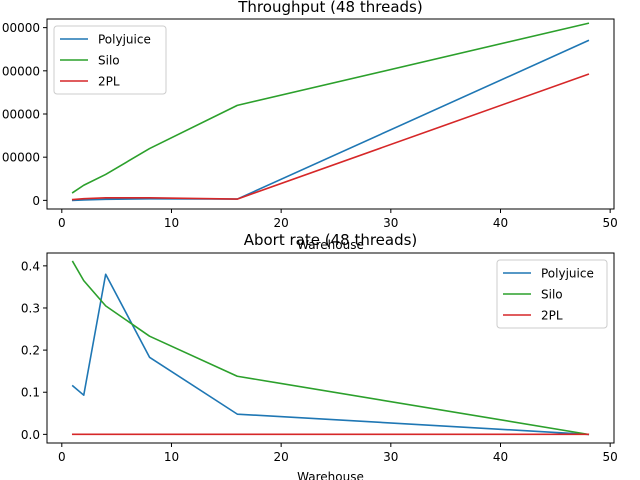 Image resolution: width=640 pixels, height=480 pixels. What do you see at coordinates (329, 8) in the screenshot?
I see `chart-title: Throughput (48 threads)` at bounding box center [329, 8].